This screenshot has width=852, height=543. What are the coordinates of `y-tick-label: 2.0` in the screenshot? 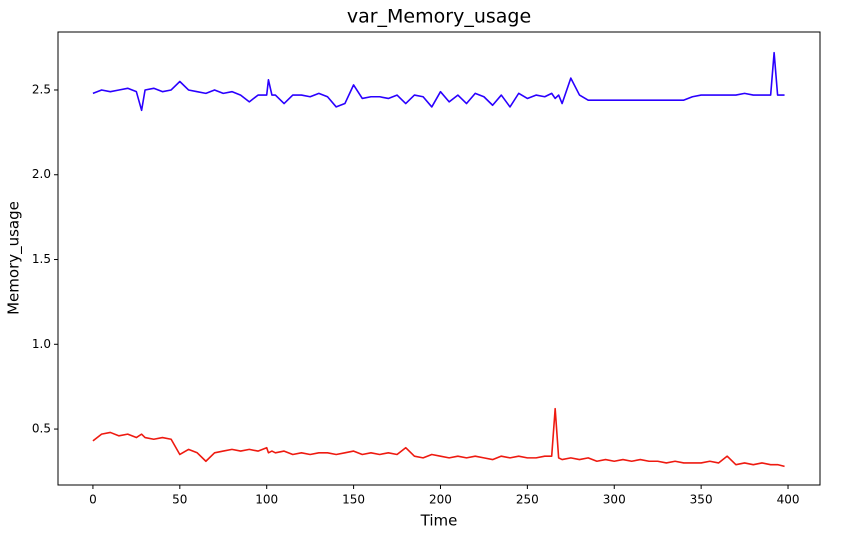 It's located at (41, 174).